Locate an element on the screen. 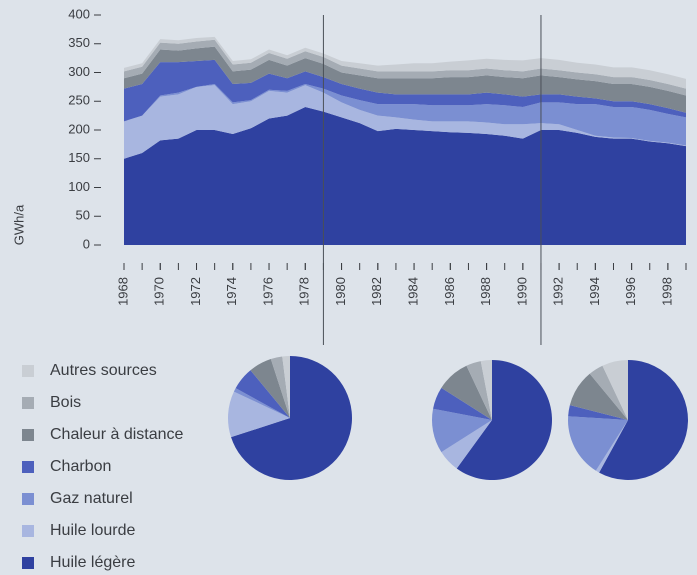  legend-label: Huile légère is located at coordinates (92, 562).